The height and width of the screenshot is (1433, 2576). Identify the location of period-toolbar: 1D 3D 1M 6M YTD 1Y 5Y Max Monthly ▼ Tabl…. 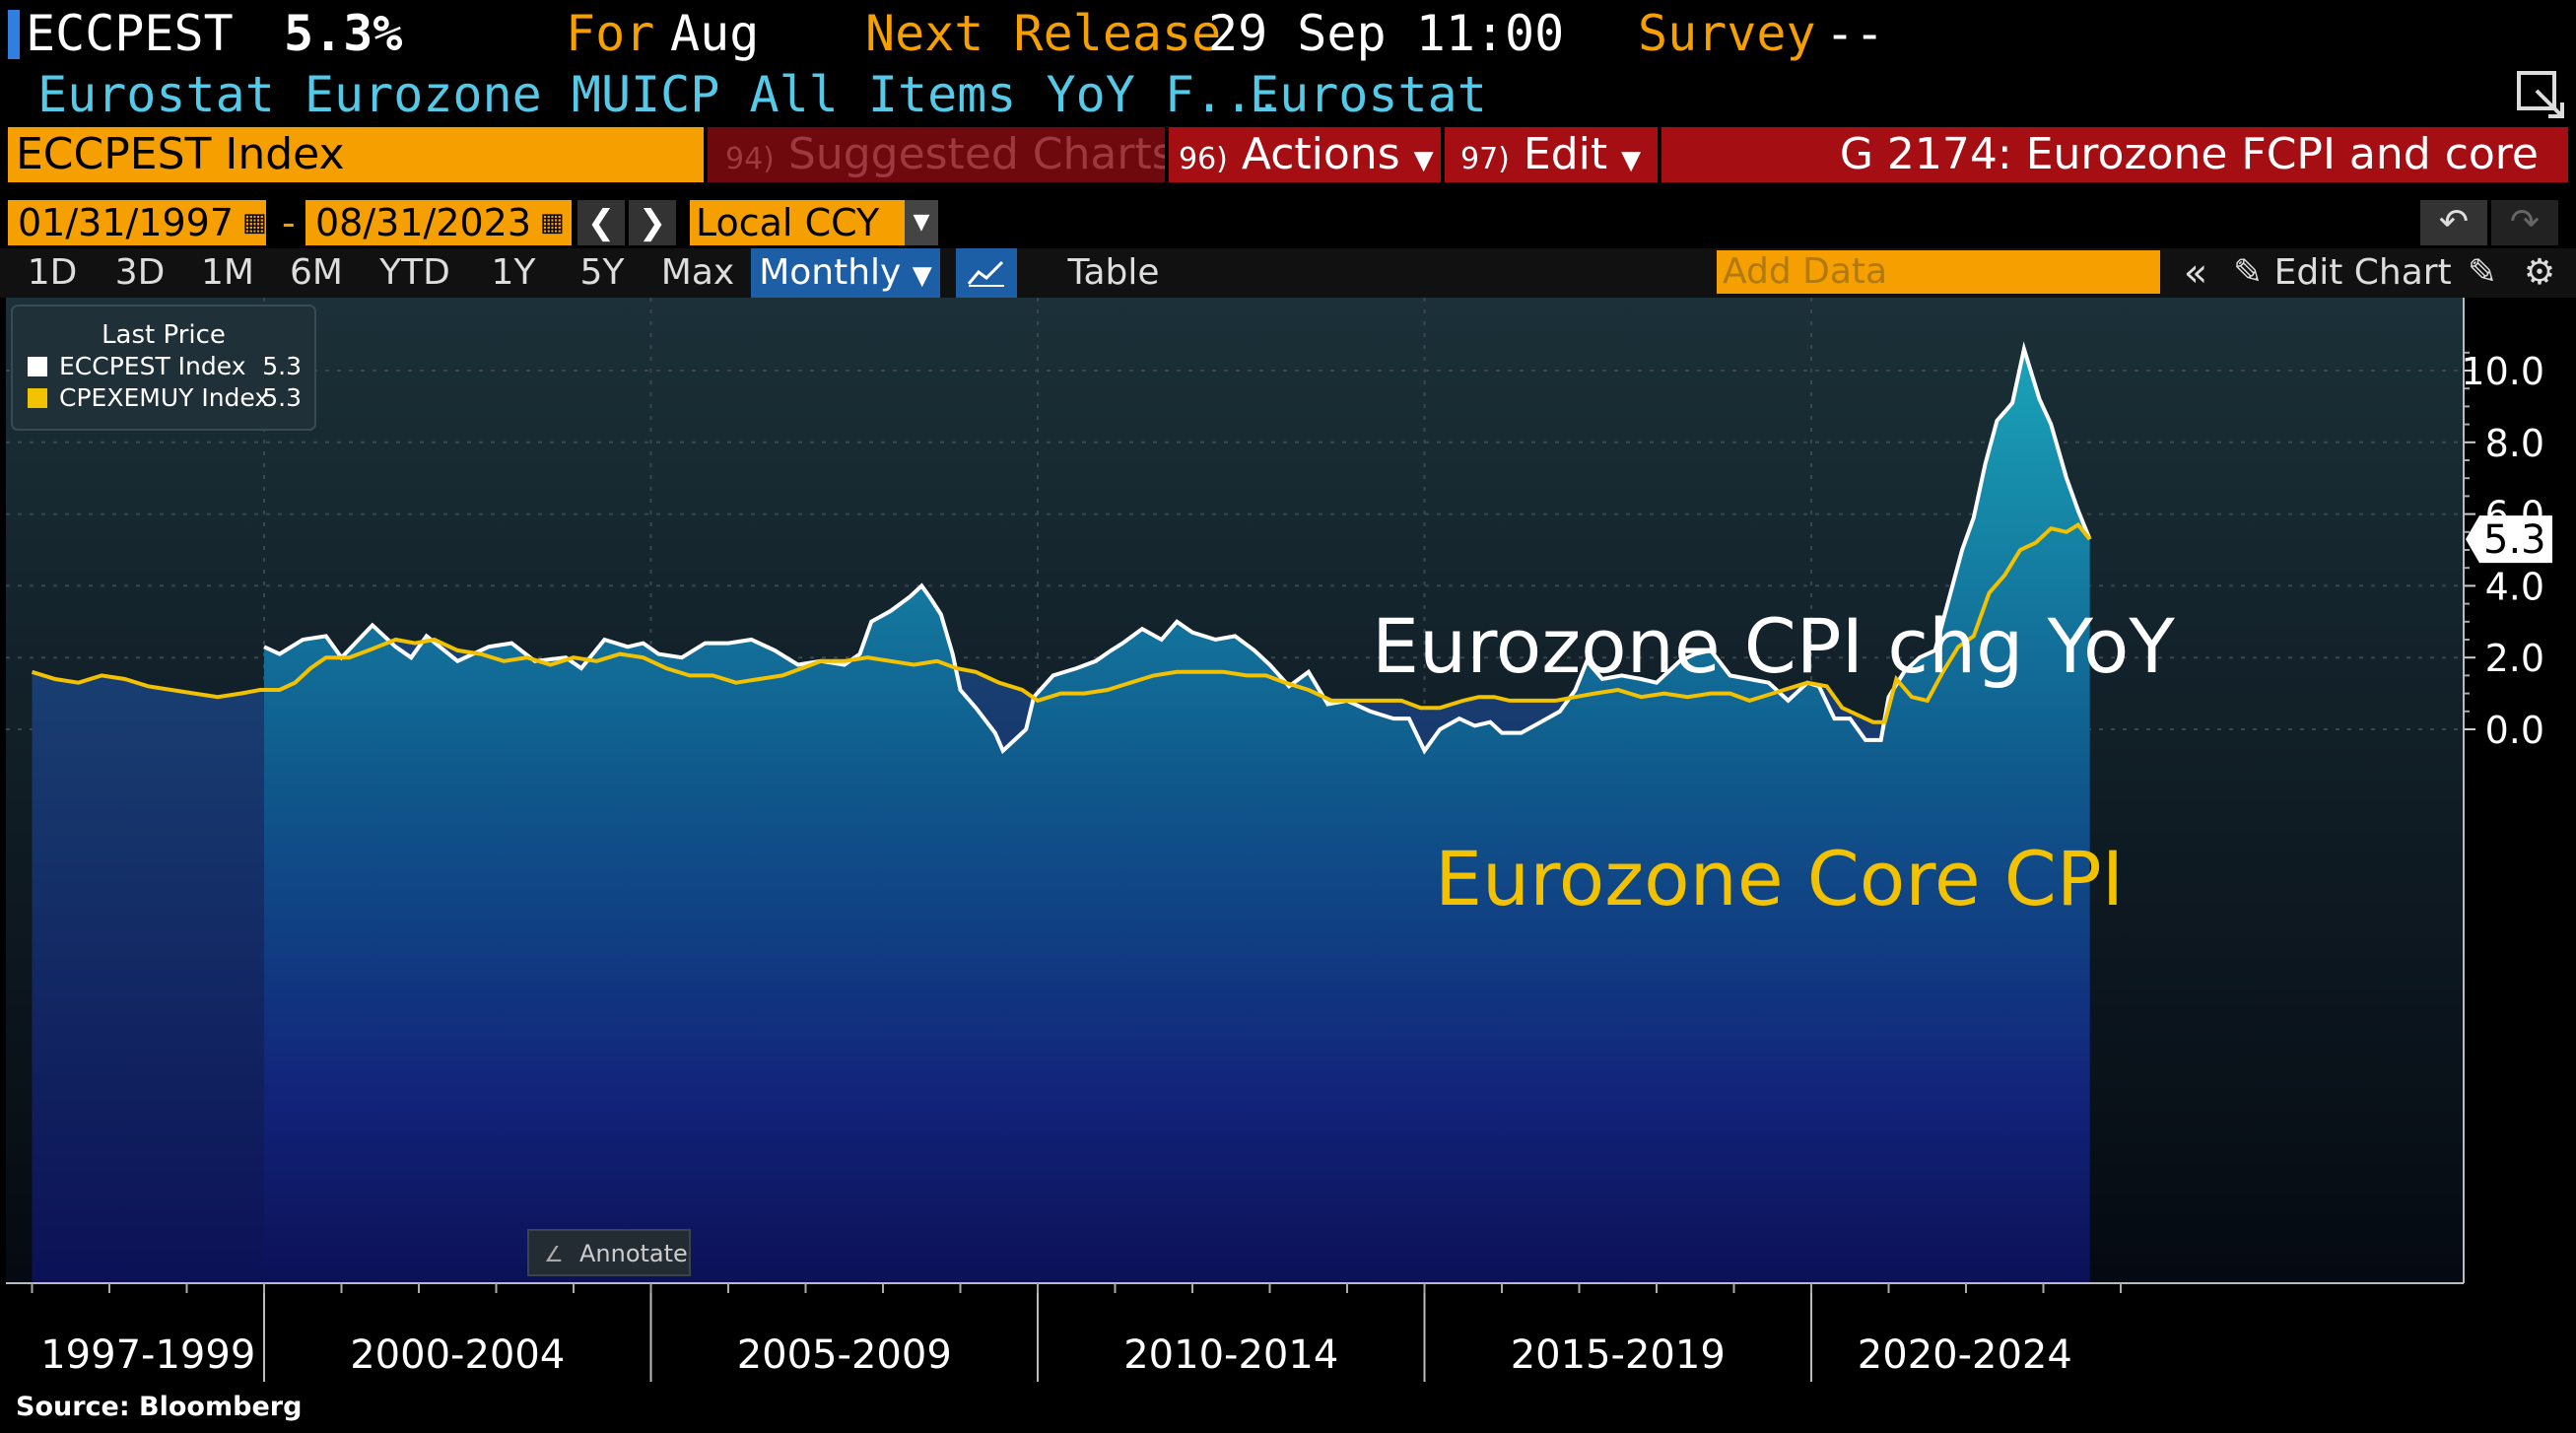
(1288, 273).